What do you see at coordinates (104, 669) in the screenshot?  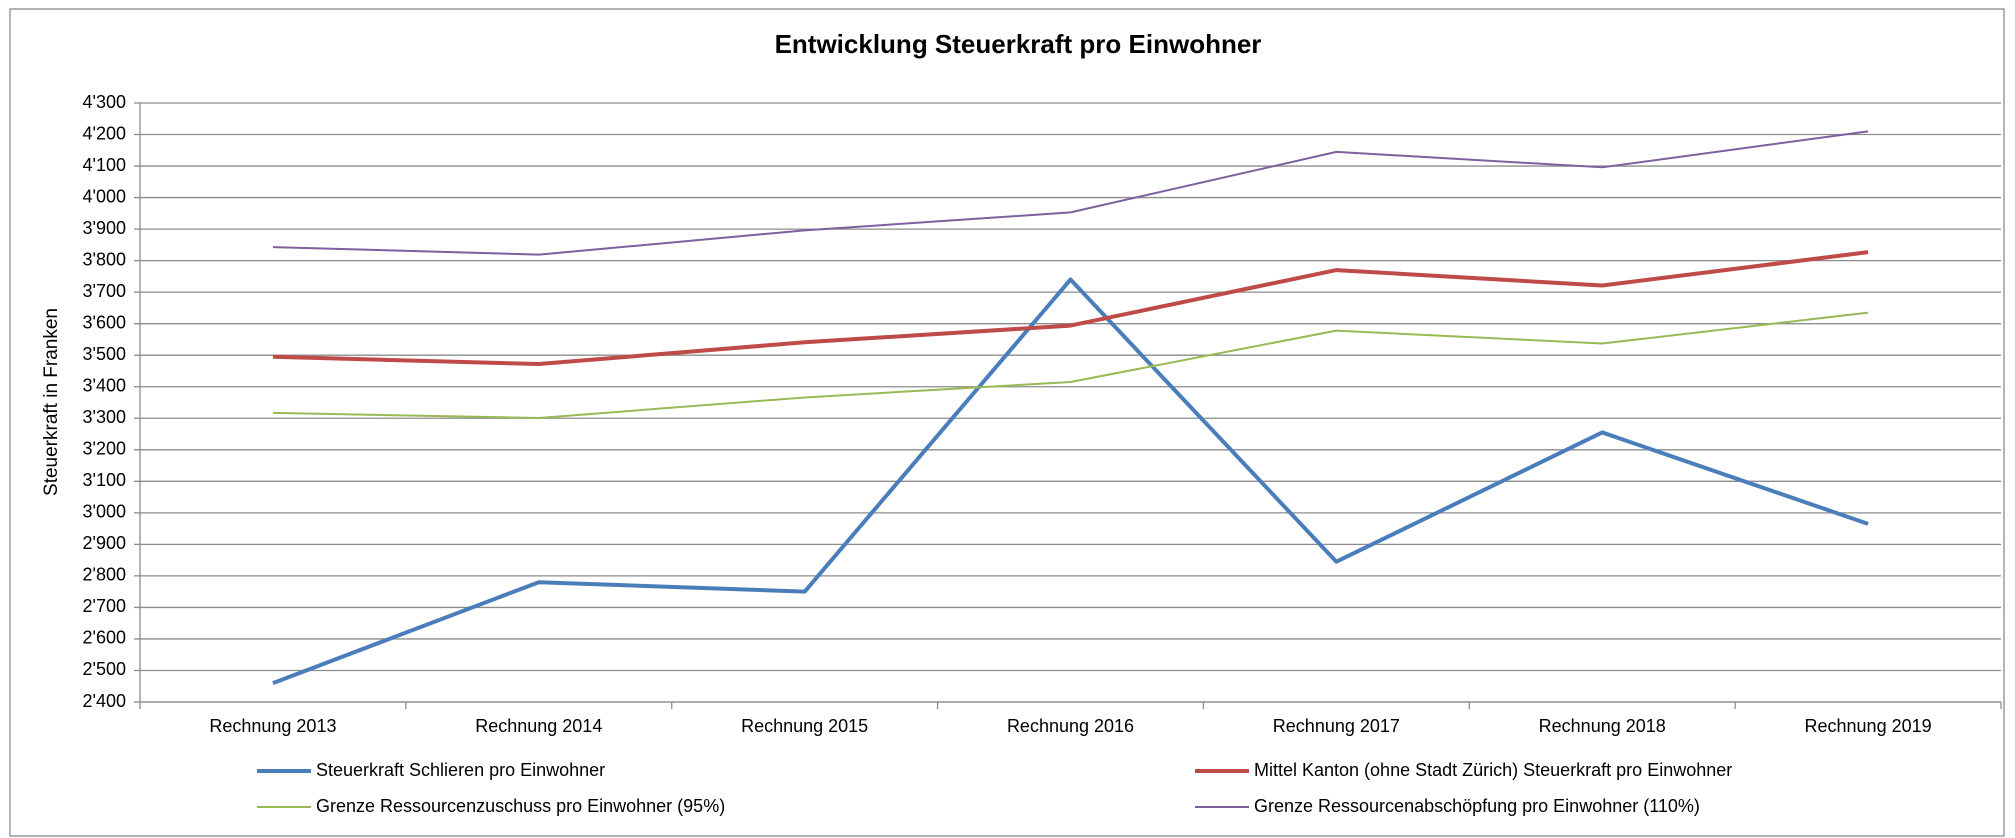 I see `y-tick-label: 2'500` at bounding box center [104, 669].